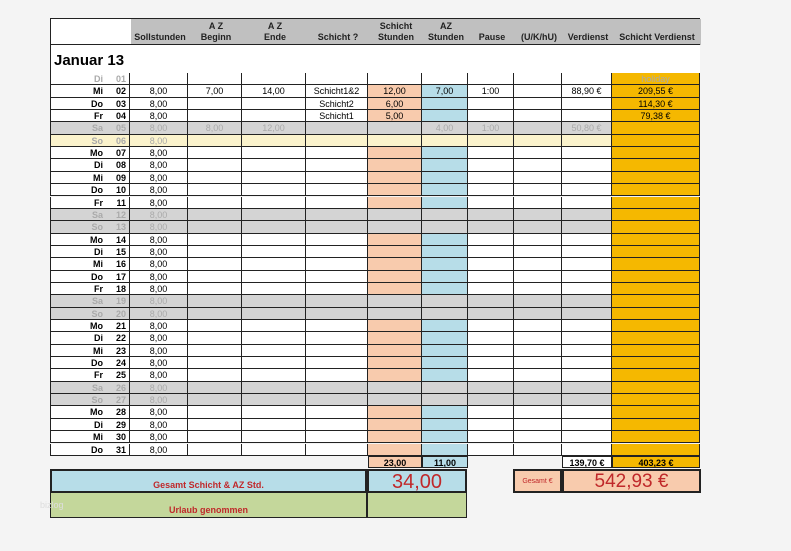  What do you see at coordinates (274, 91) in the screenshot?
I see `table-cell: 14,00` at bounding box center [274, 91].